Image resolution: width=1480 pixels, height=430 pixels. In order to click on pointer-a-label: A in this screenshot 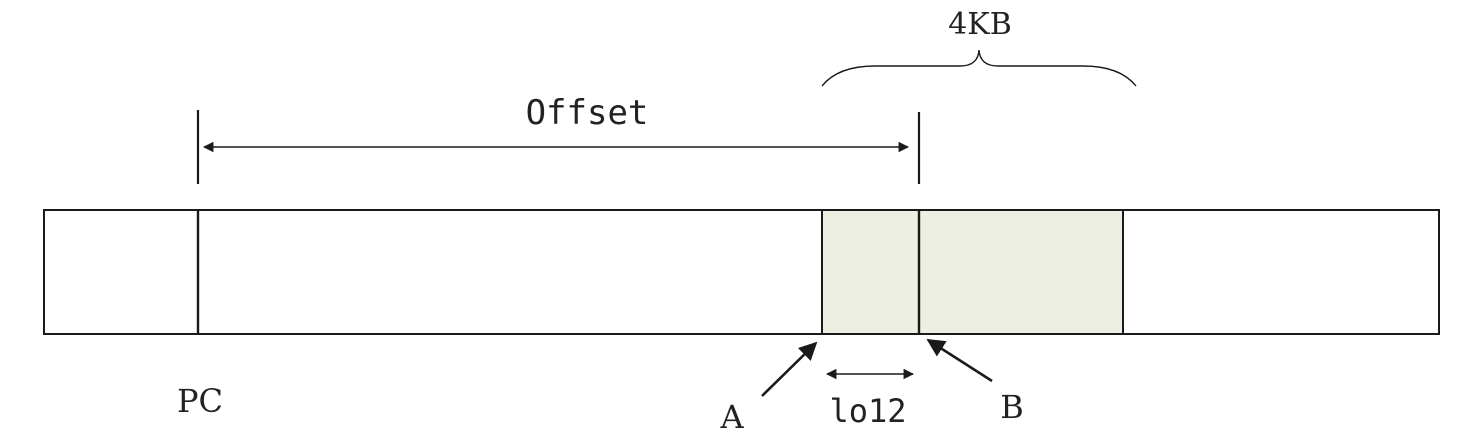, I will do `click(731, 414)`.